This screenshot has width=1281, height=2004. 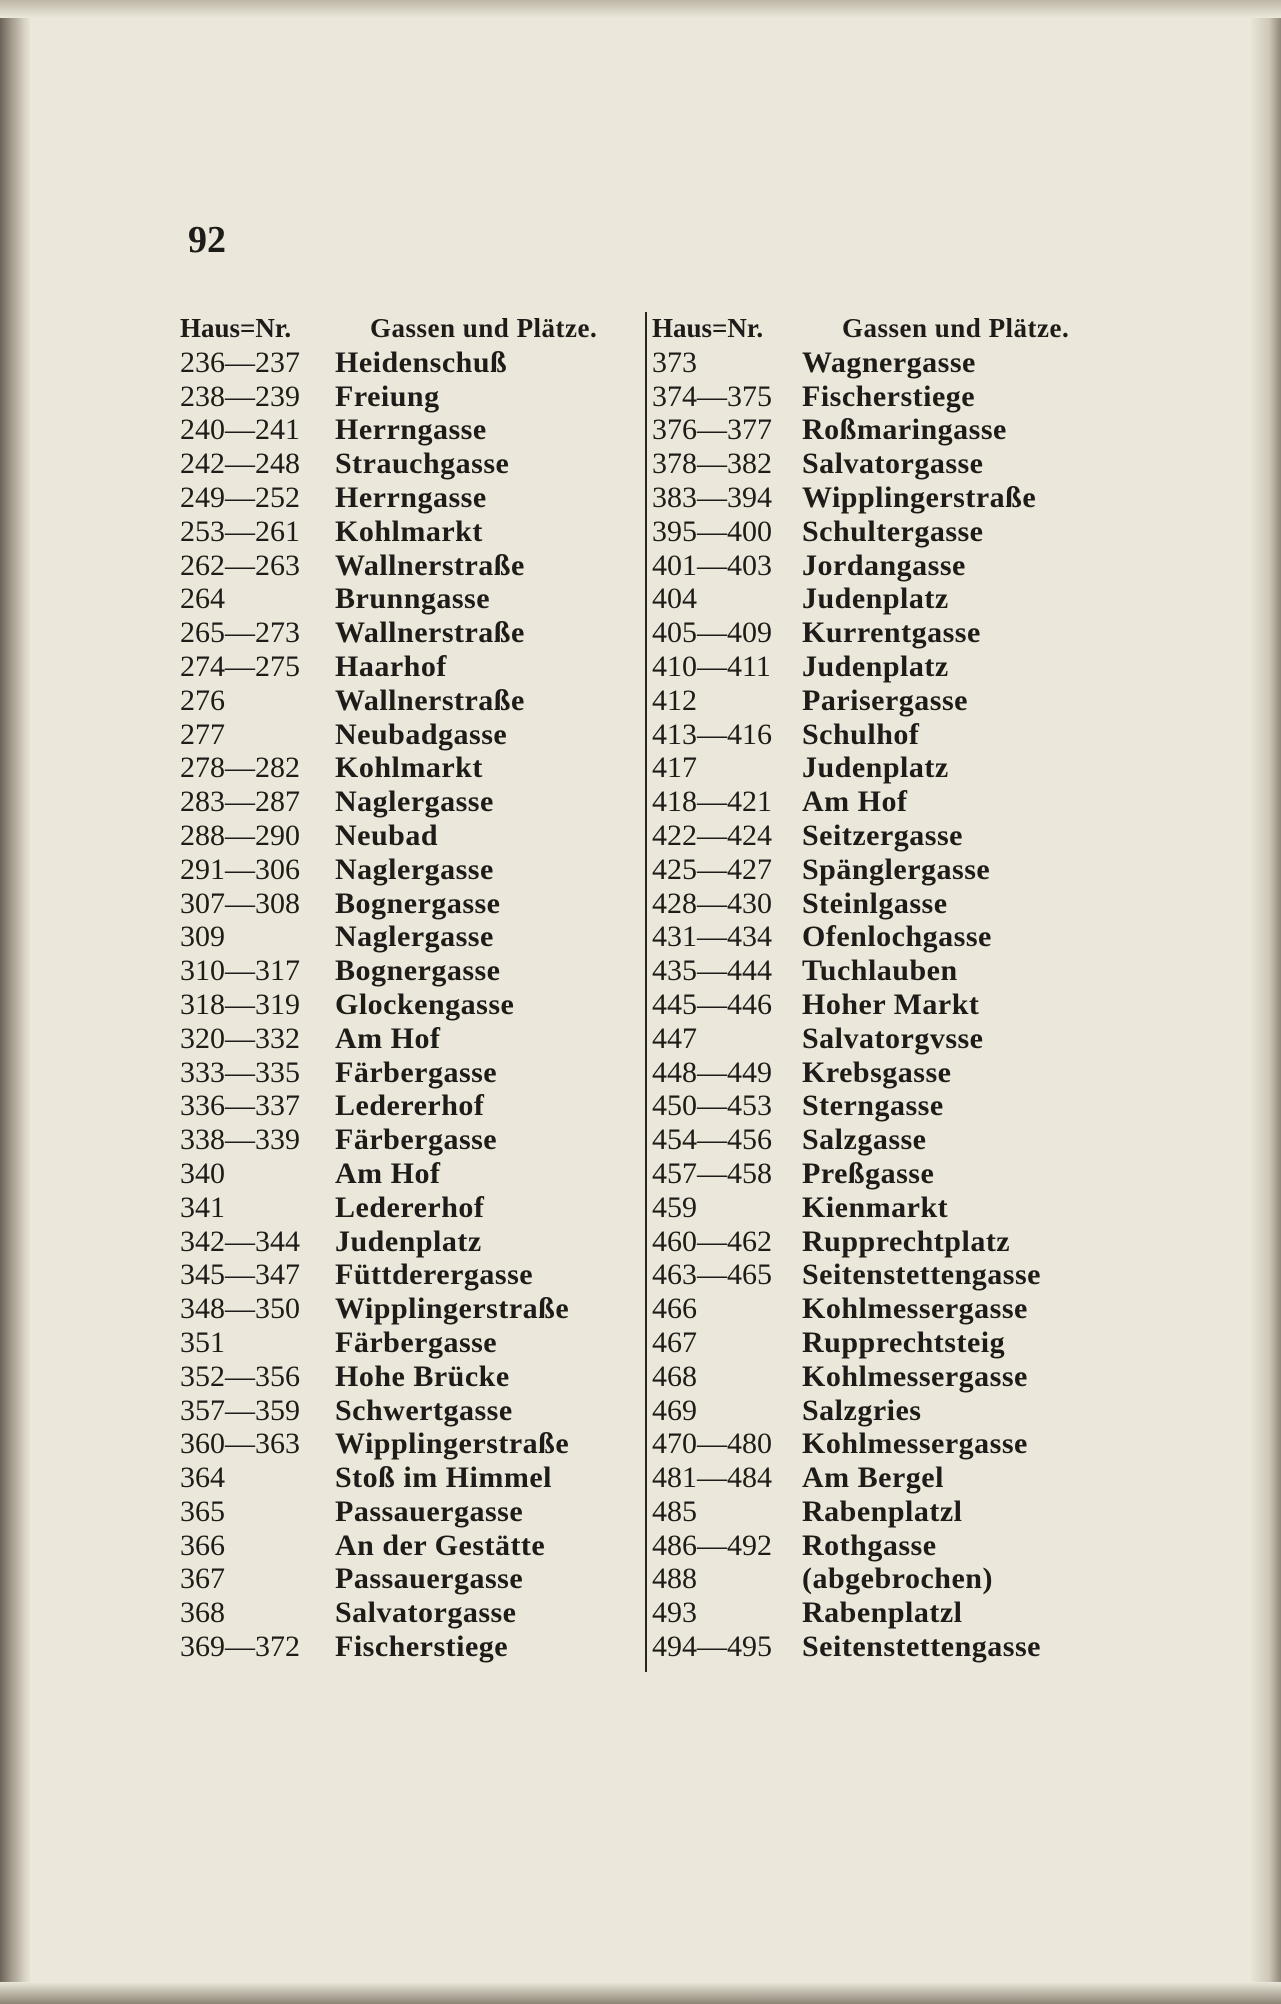 What do you see at coordinates (240, 633) in the screenshot?
I see `house-number: 265—273` at bounding box center [240, 633].